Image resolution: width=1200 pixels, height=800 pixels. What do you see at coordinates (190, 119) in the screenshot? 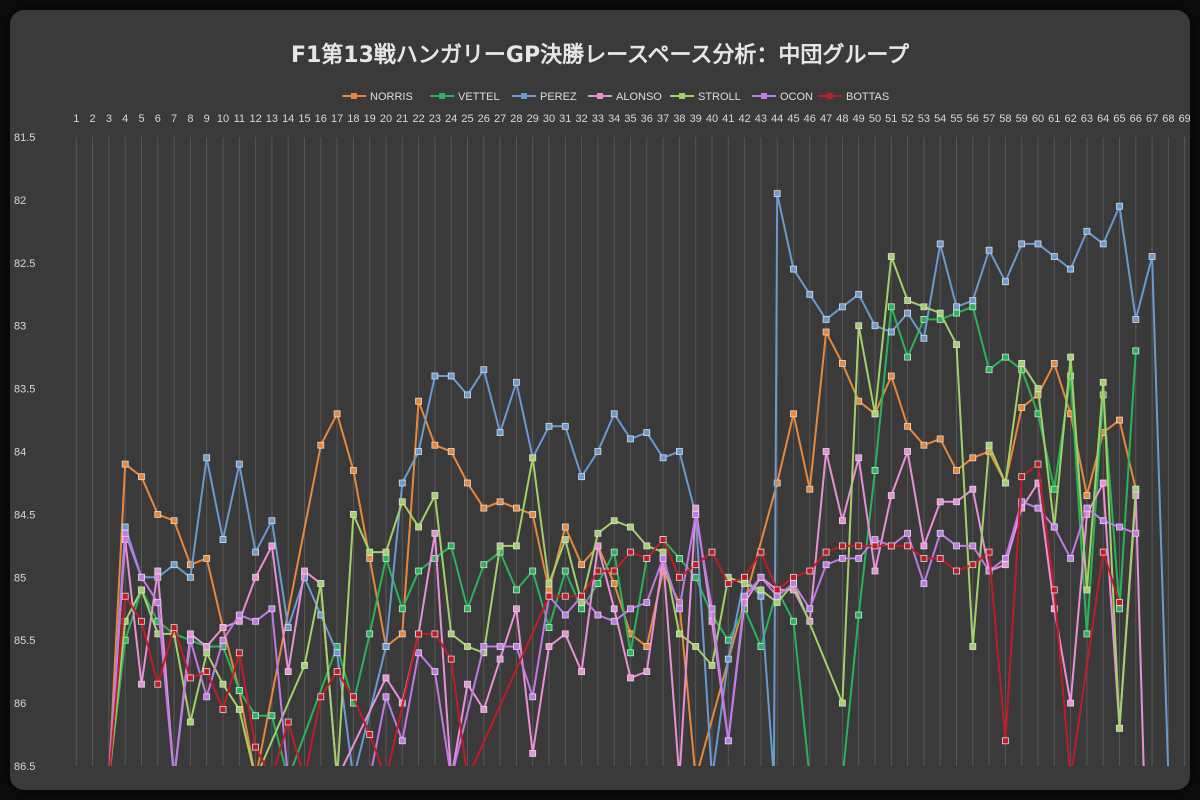
I see `x-tick-label: 8` at bounding box center [190, 119].